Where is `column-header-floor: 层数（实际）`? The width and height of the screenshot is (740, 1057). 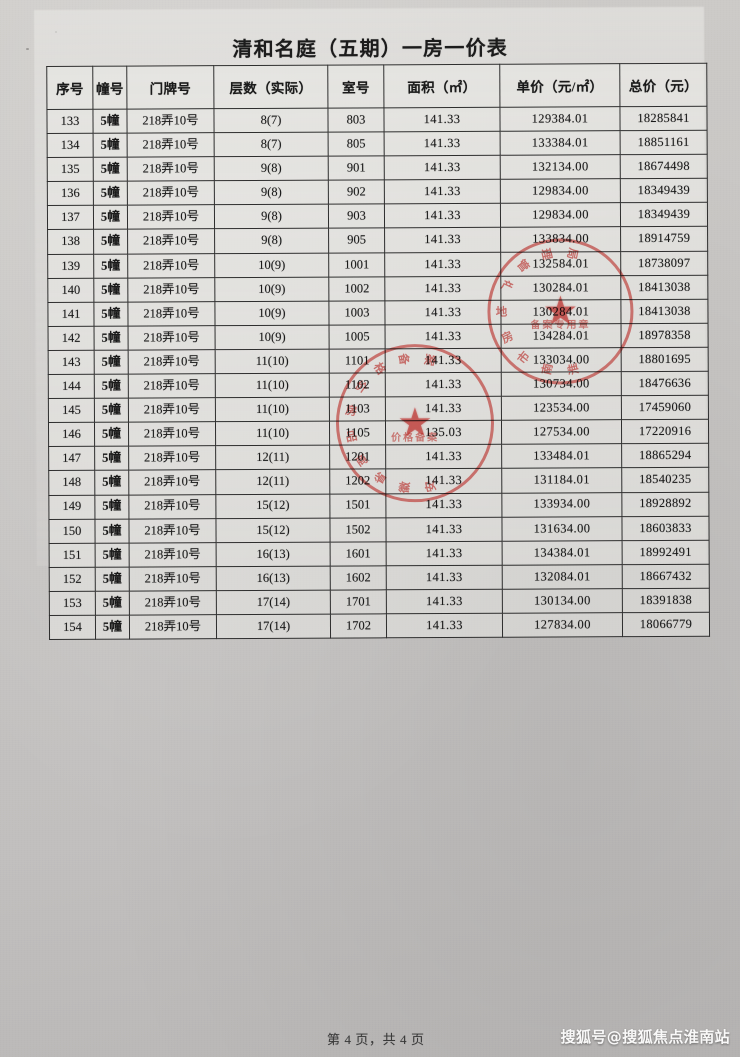 column-header-floor: 层数（实际） is located at coordinates (270, 87).